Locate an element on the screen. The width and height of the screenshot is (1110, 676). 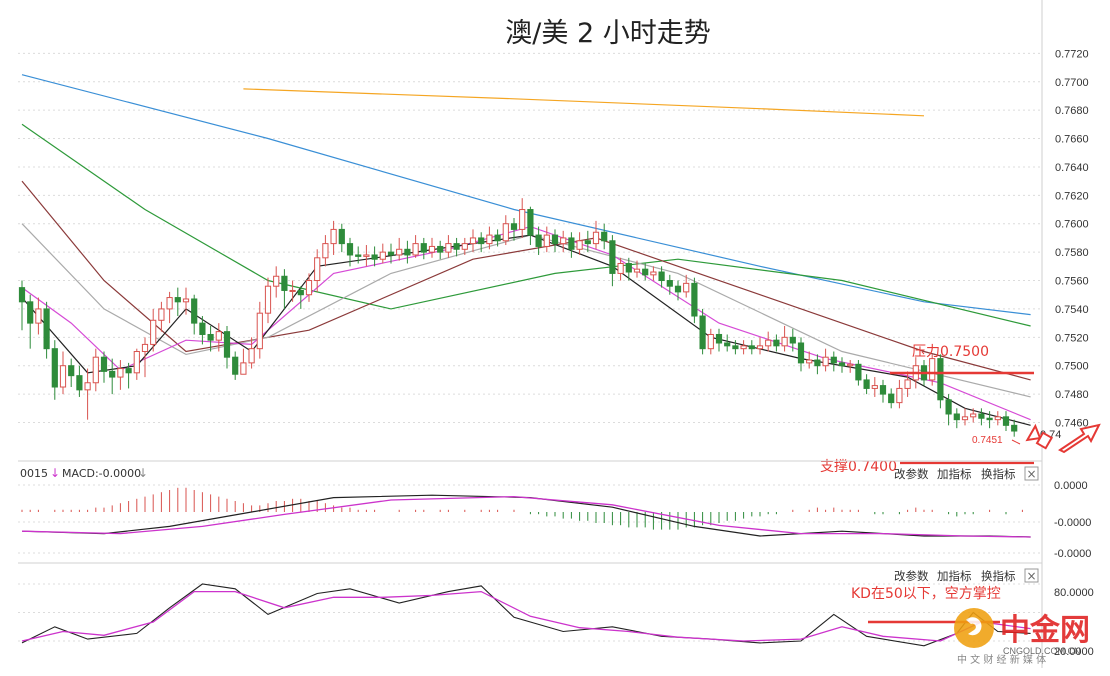
macd-down-arrow-icon: ↓ is located at coordinates (55, 473).